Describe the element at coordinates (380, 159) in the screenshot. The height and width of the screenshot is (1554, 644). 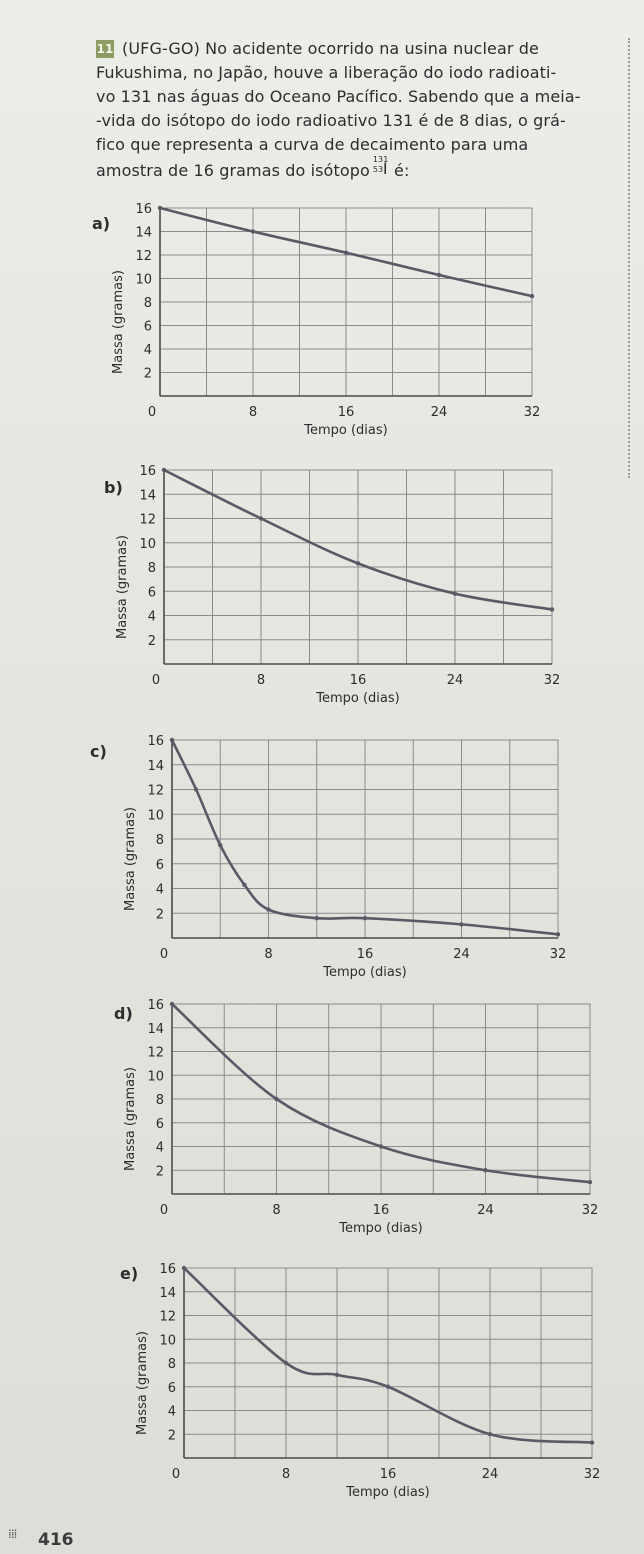
I see `isotope-mass-number: 131` at that location.